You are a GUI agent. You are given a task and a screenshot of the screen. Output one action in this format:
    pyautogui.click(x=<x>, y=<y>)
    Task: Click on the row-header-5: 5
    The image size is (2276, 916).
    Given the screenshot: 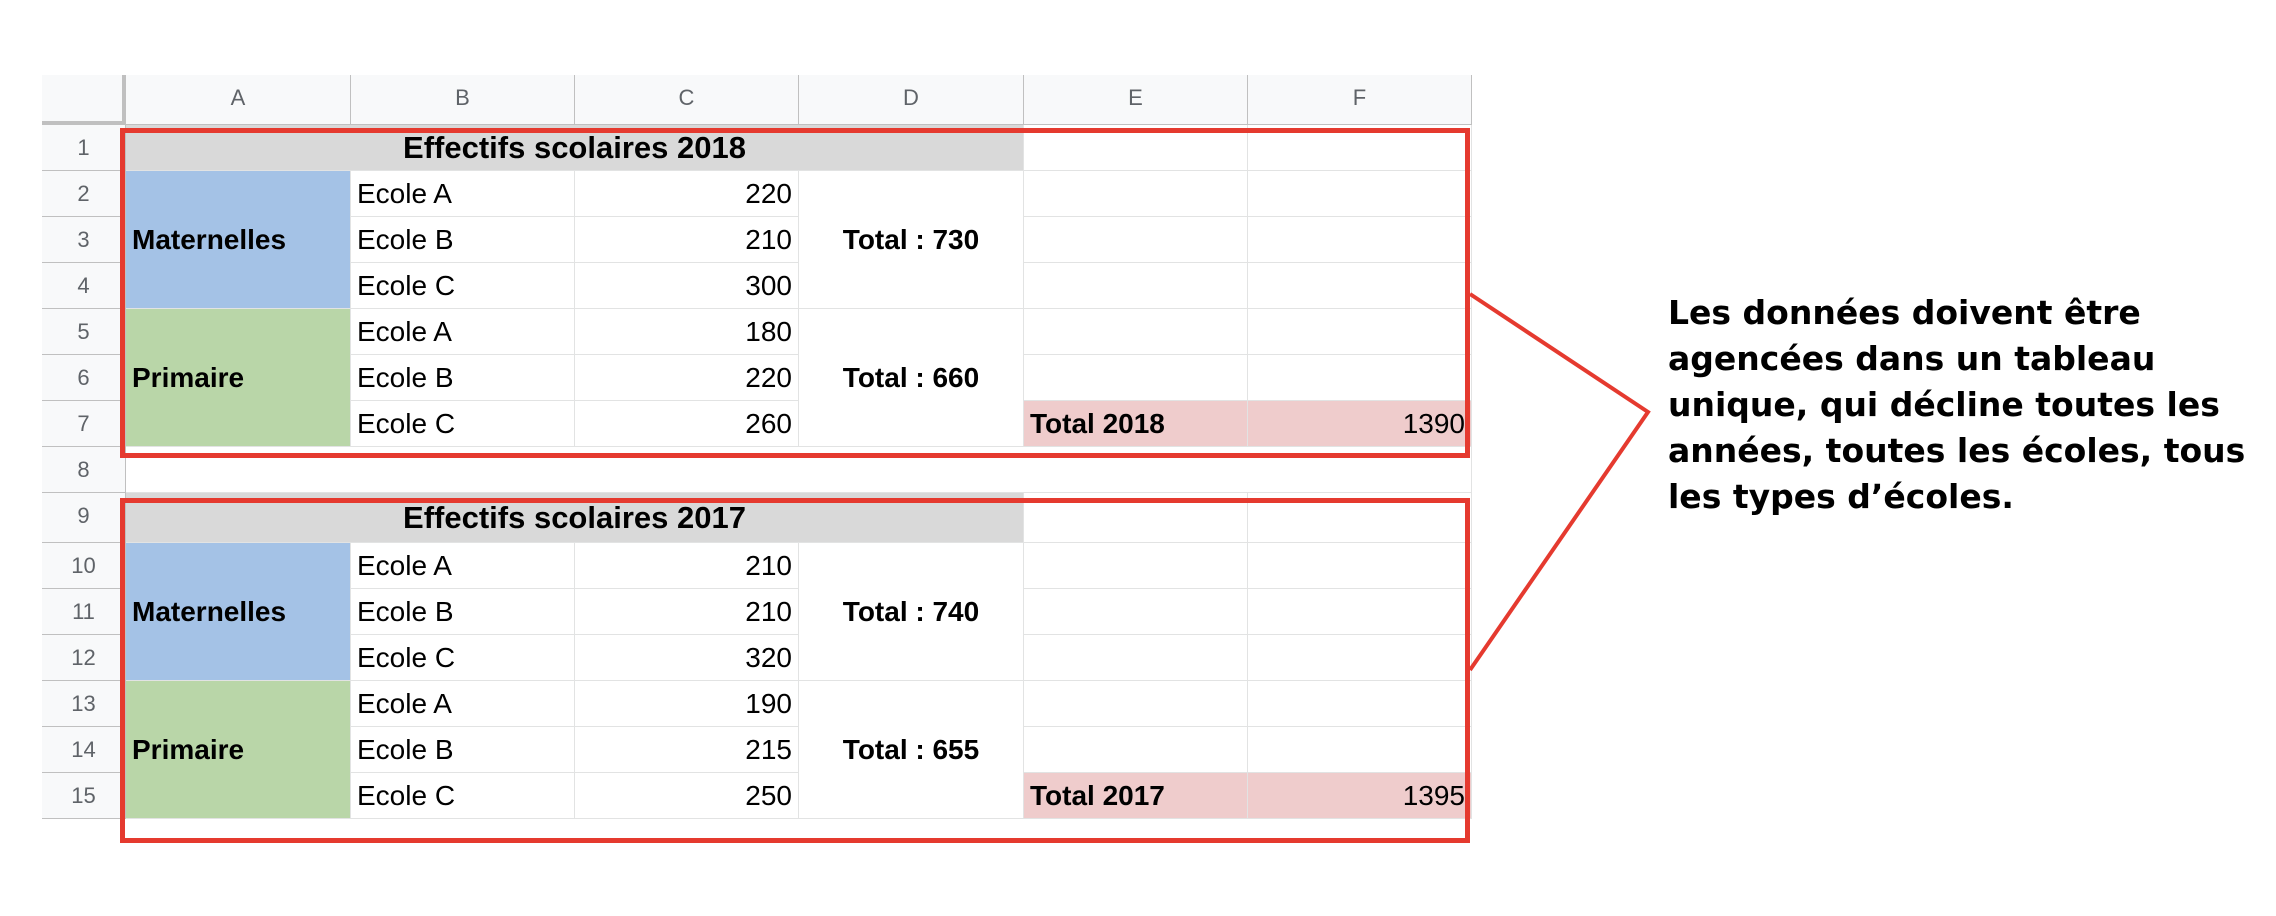 What is the action you would take?
    pyautogui.click(x=84, y=332)
    